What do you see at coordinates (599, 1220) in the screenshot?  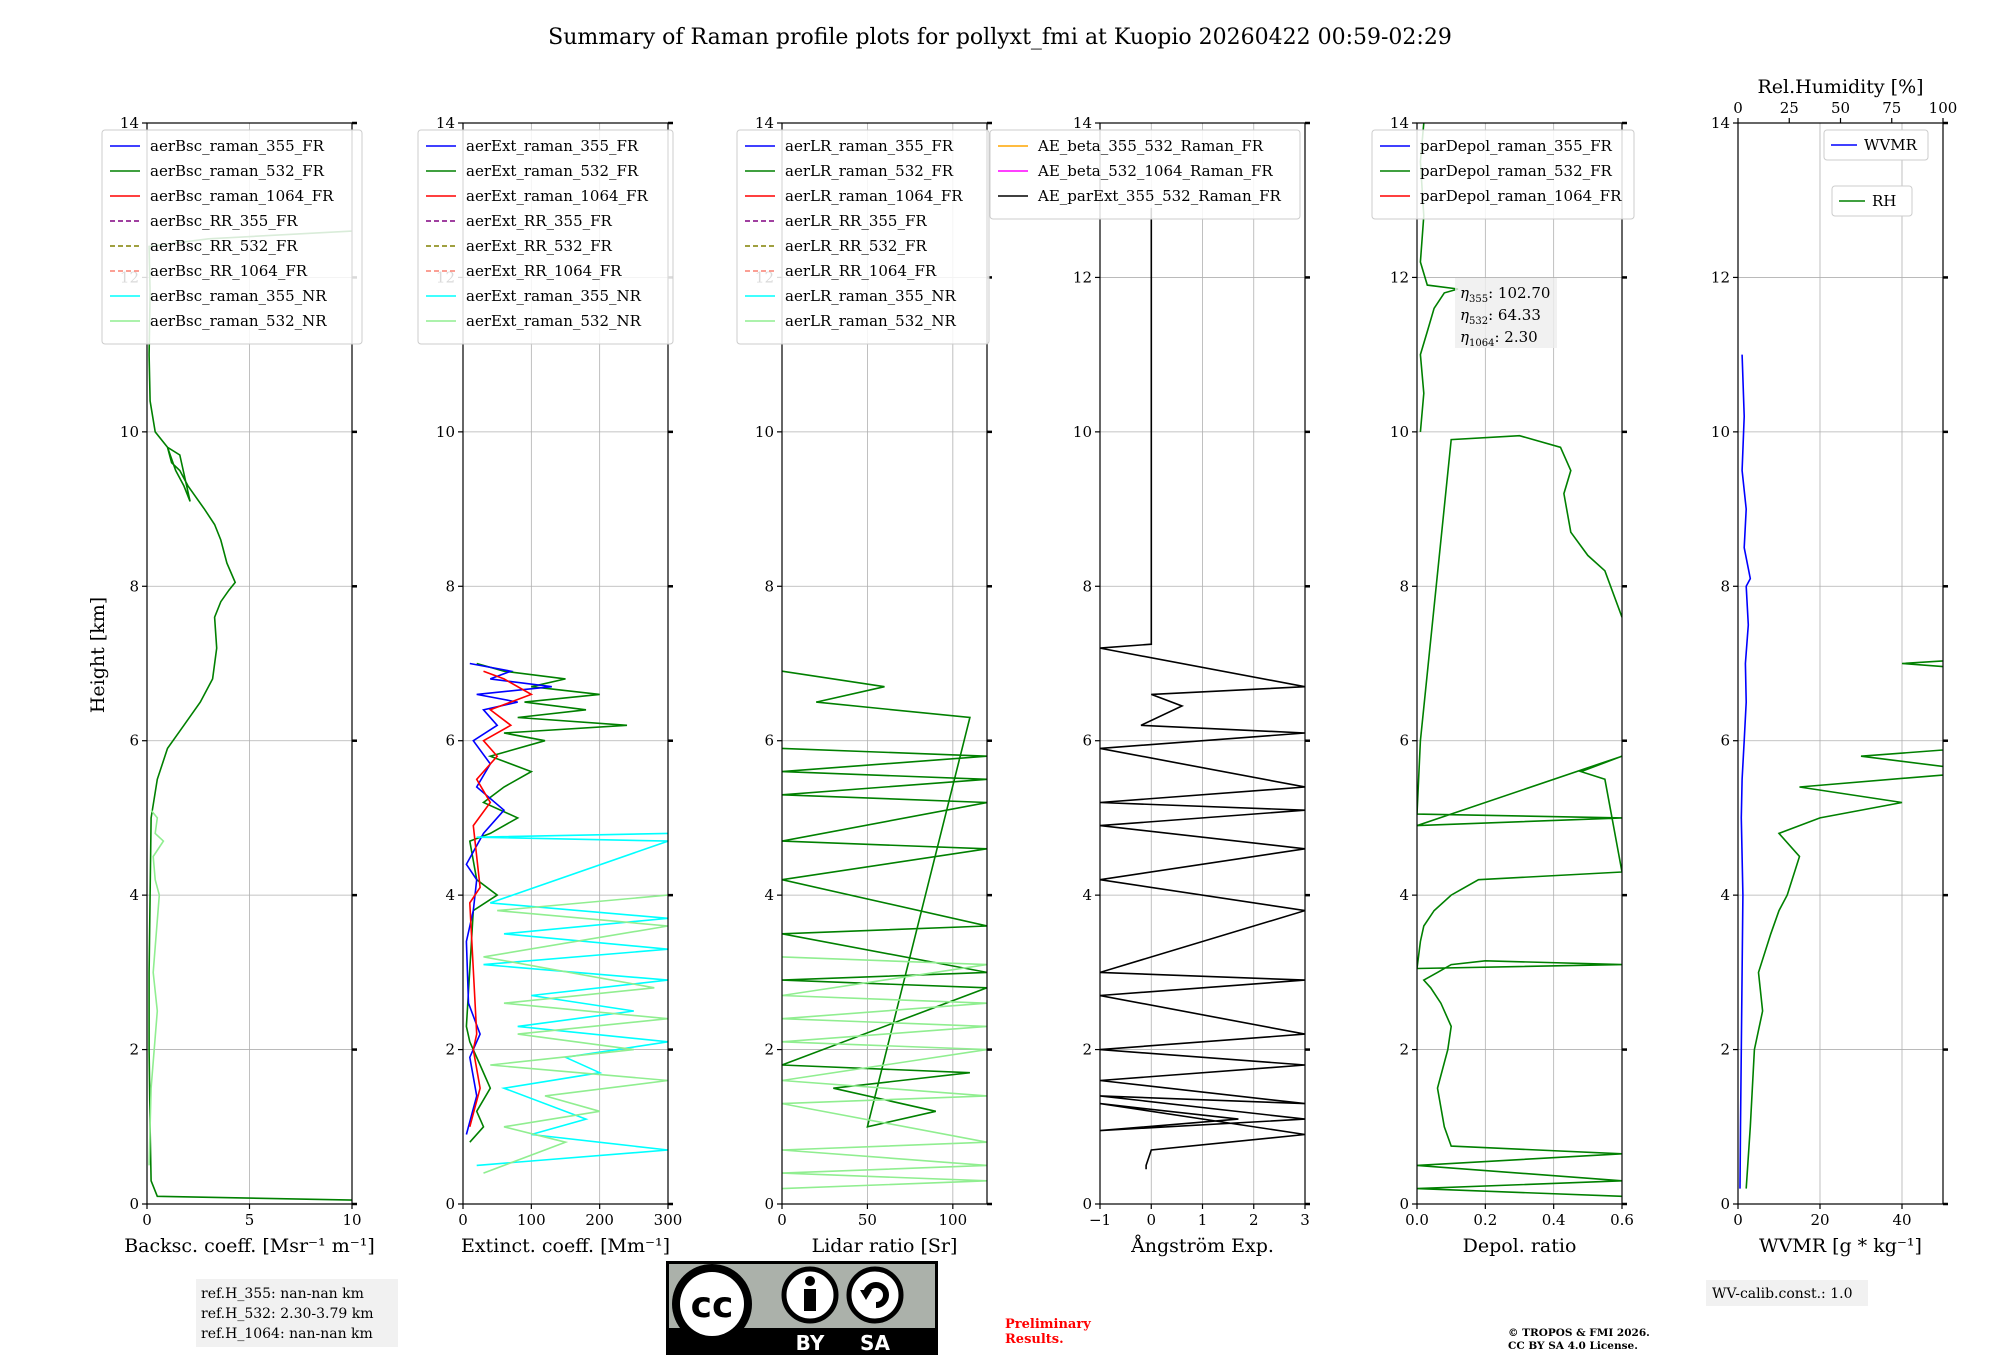 I see `xtick-label: 200` at bounding box center [599, 1220].